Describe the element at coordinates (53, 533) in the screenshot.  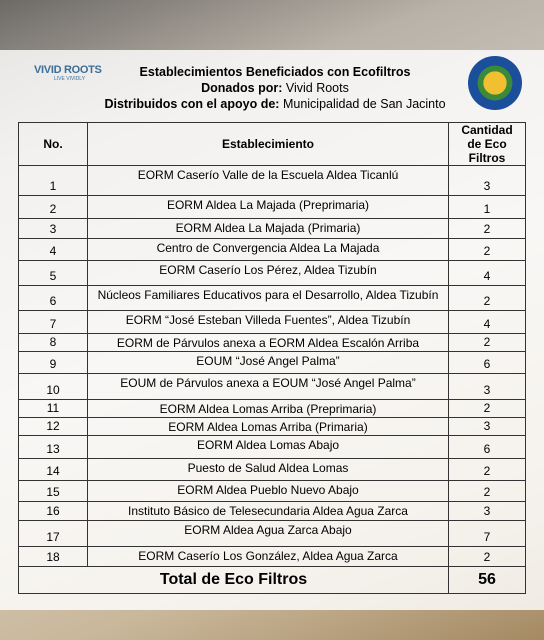
I see `row-number: 17` at that location.